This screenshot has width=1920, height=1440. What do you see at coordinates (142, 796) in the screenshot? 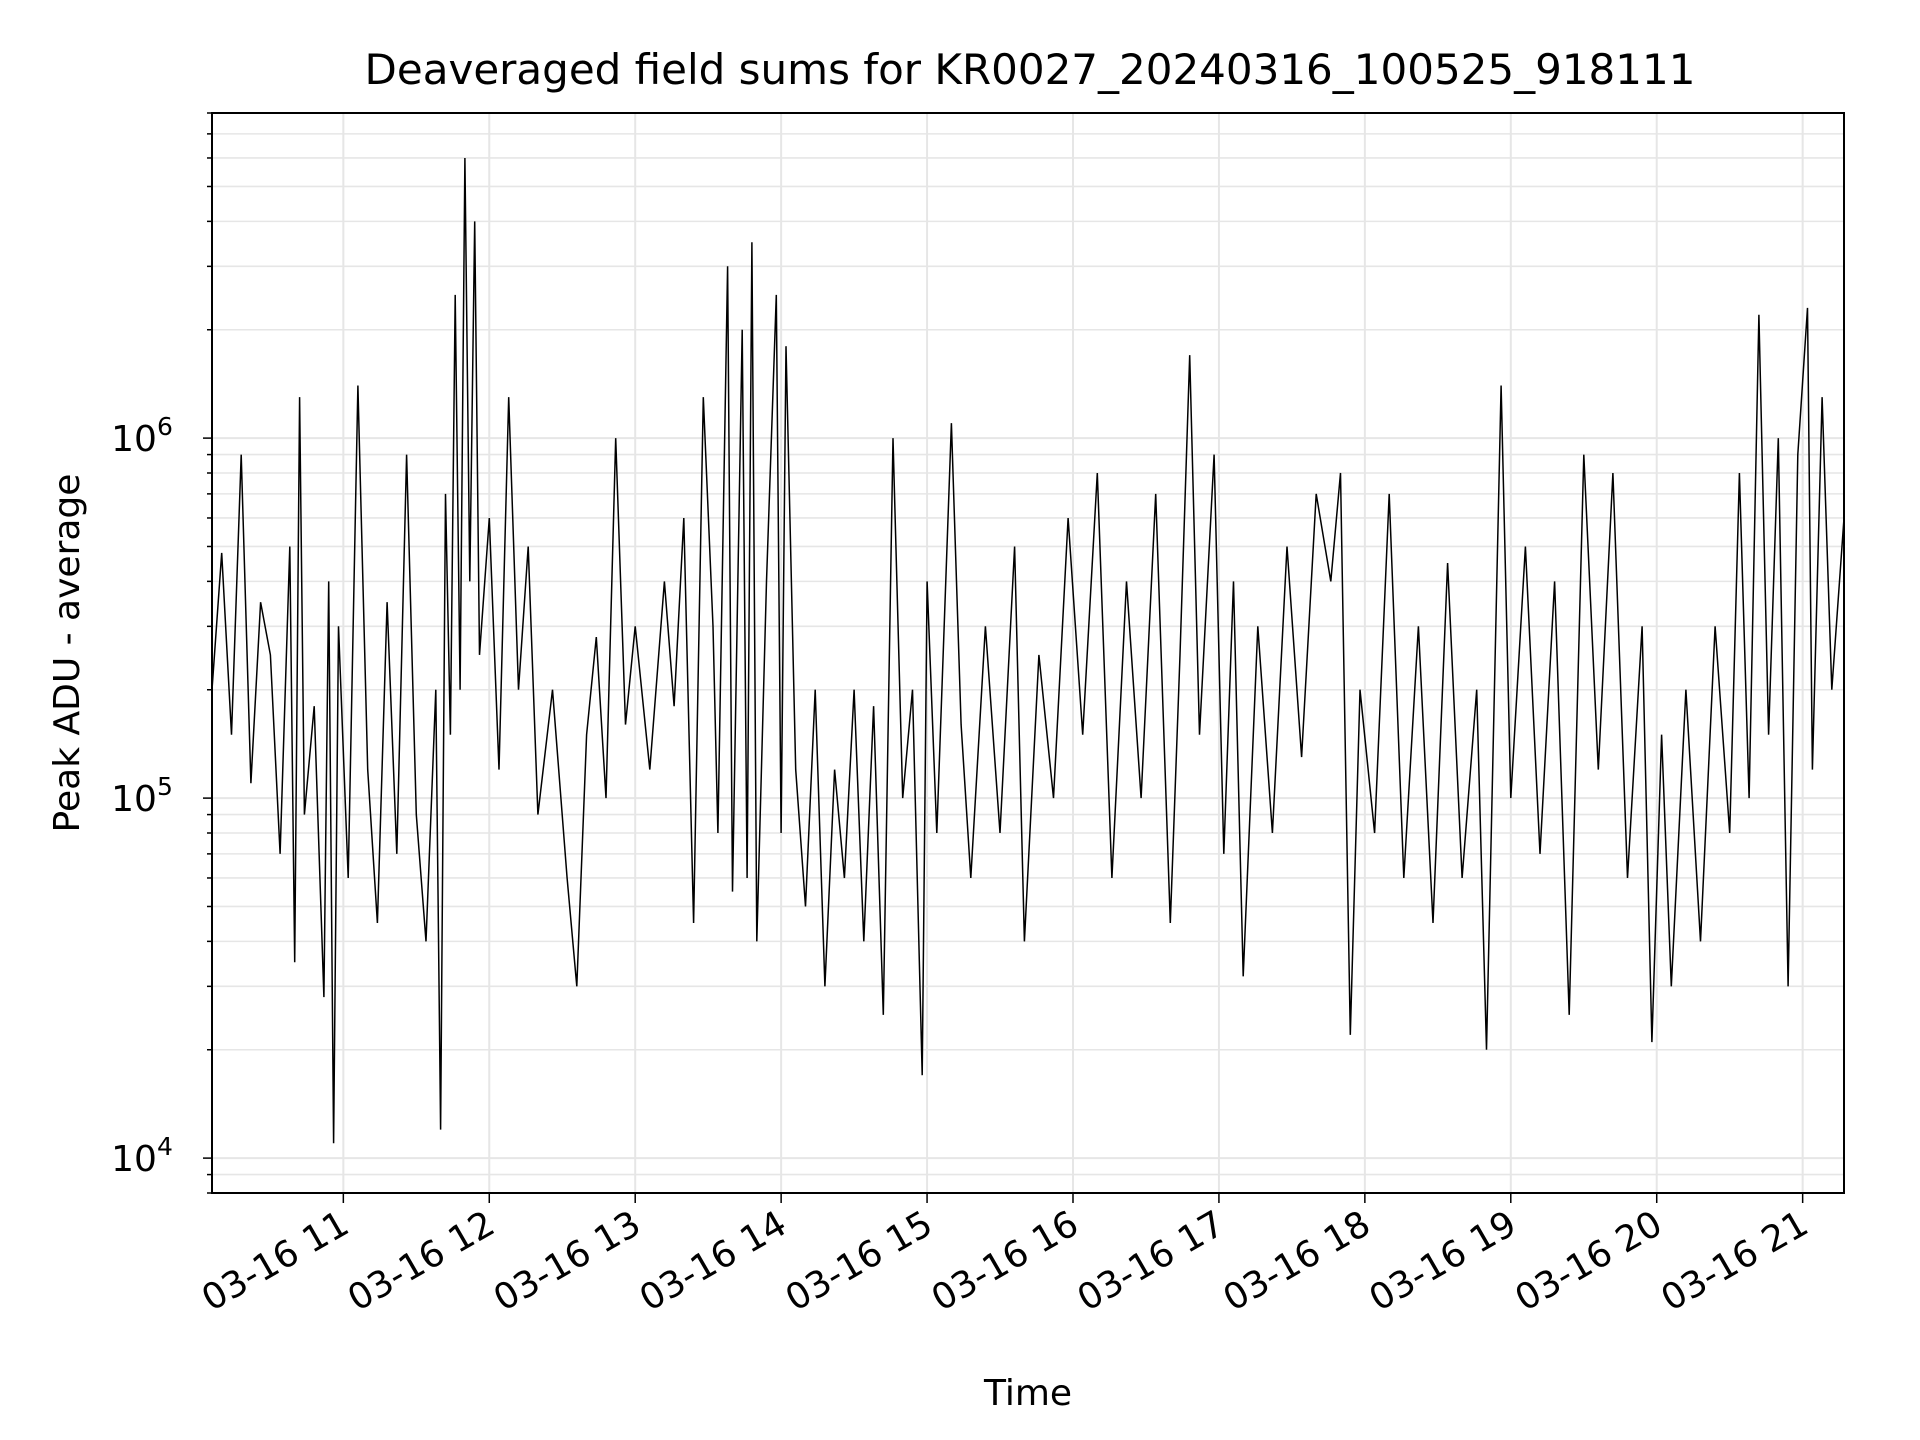
I see `y-tick-label: 10⁵` at bounding box center [142, 796].